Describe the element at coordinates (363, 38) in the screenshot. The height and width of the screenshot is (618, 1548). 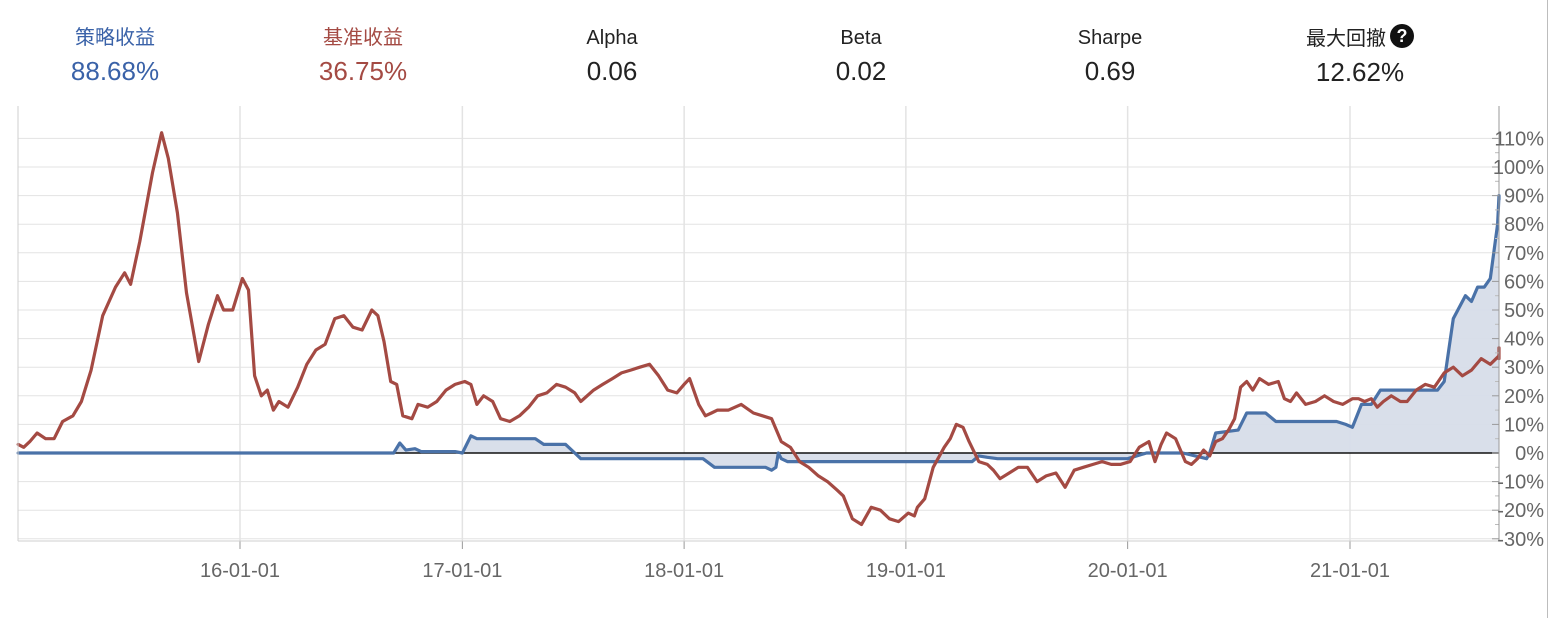
I see `benchmark-return-label: 基准收益` at that location.